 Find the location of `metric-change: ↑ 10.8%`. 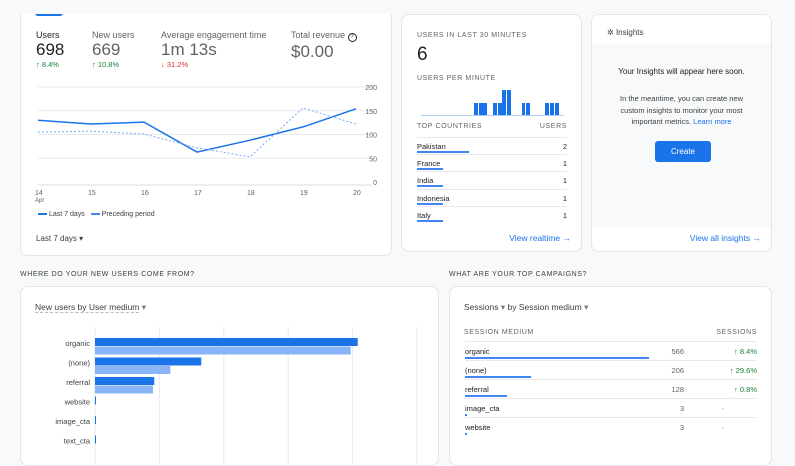

metric-change: ↑ 10.8% is located at coordinates (106, 64).